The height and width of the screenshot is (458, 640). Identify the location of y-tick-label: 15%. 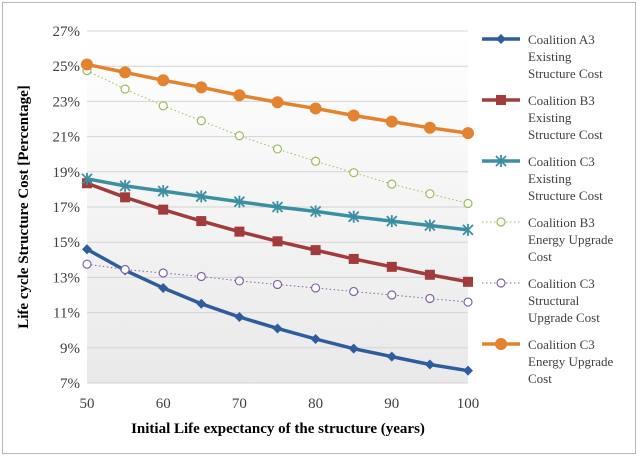
(67, 243).